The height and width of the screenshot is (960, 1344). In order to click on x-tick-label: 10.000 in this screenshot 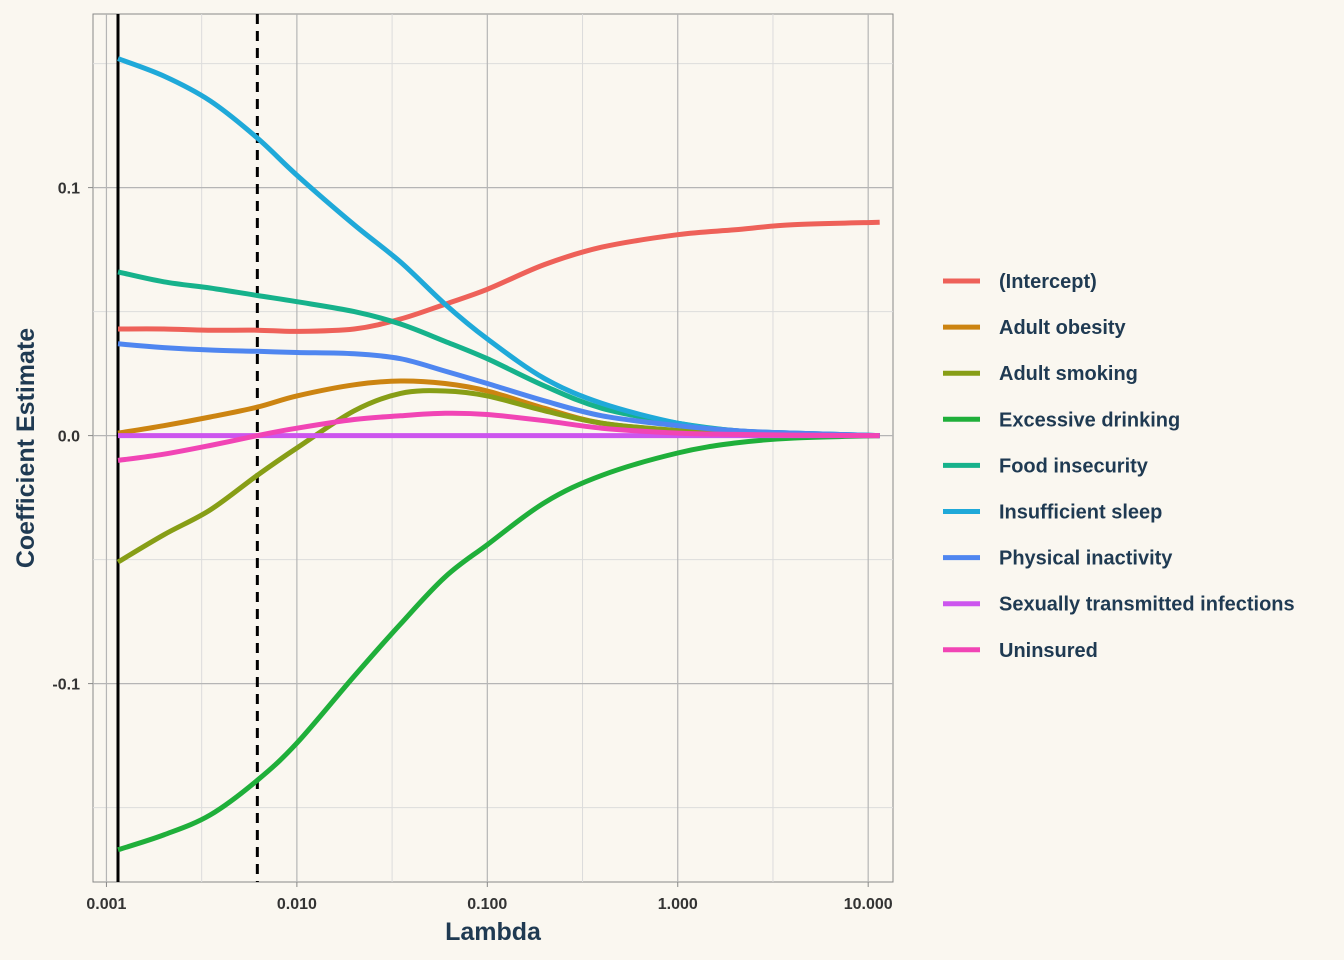, I will do `click(868, 904)`.